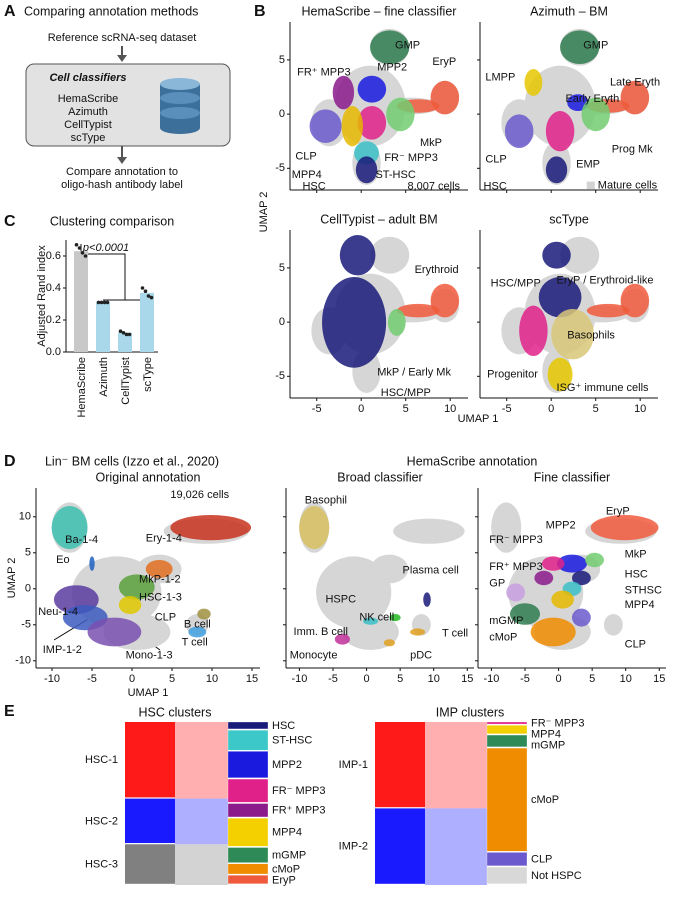 This screenshot has width=673, height=900. I want to click on target-label: CLP, so click(541, 860).